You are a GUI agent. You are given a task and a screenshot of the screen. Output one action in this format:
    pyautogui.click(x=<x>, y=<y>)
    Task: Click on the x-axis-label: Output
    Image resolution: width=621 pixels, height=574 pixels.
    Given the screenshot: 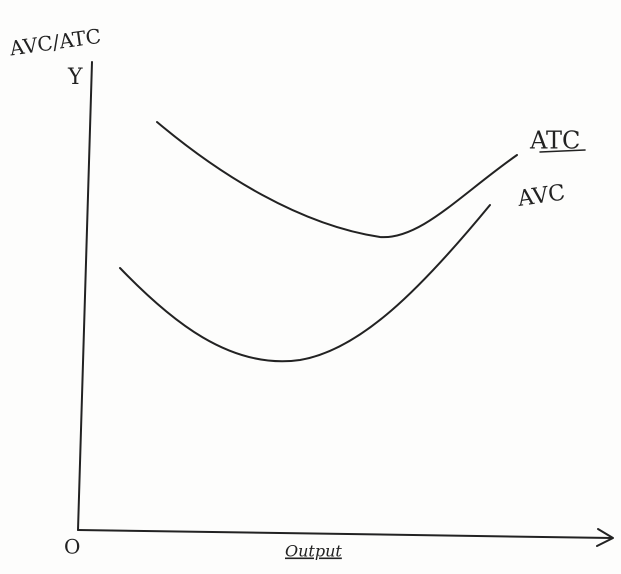 What is the action you would take?
    pyautogui.click(x=313, y=551)
    